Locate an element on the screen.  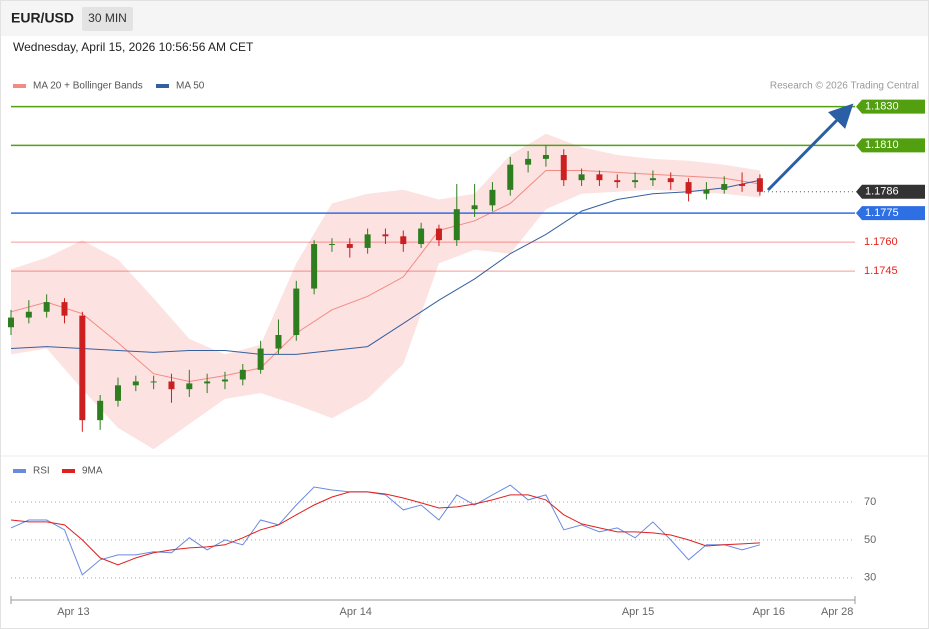
credit: Research © 2026 Trading Central is located at coordinates (844, 86).